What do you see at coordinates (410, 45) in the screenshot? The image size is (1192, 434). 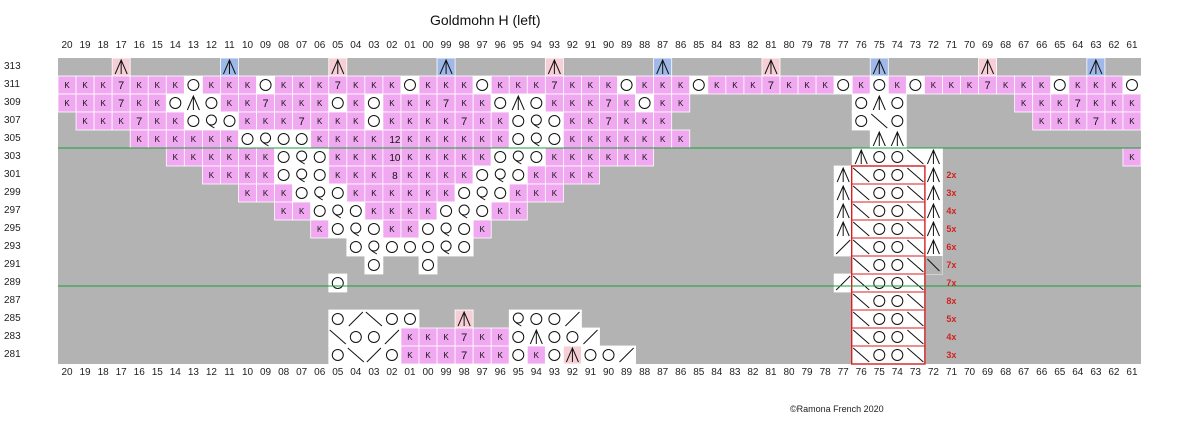 I see `column-label: 01` at bounding box center [410, 45].